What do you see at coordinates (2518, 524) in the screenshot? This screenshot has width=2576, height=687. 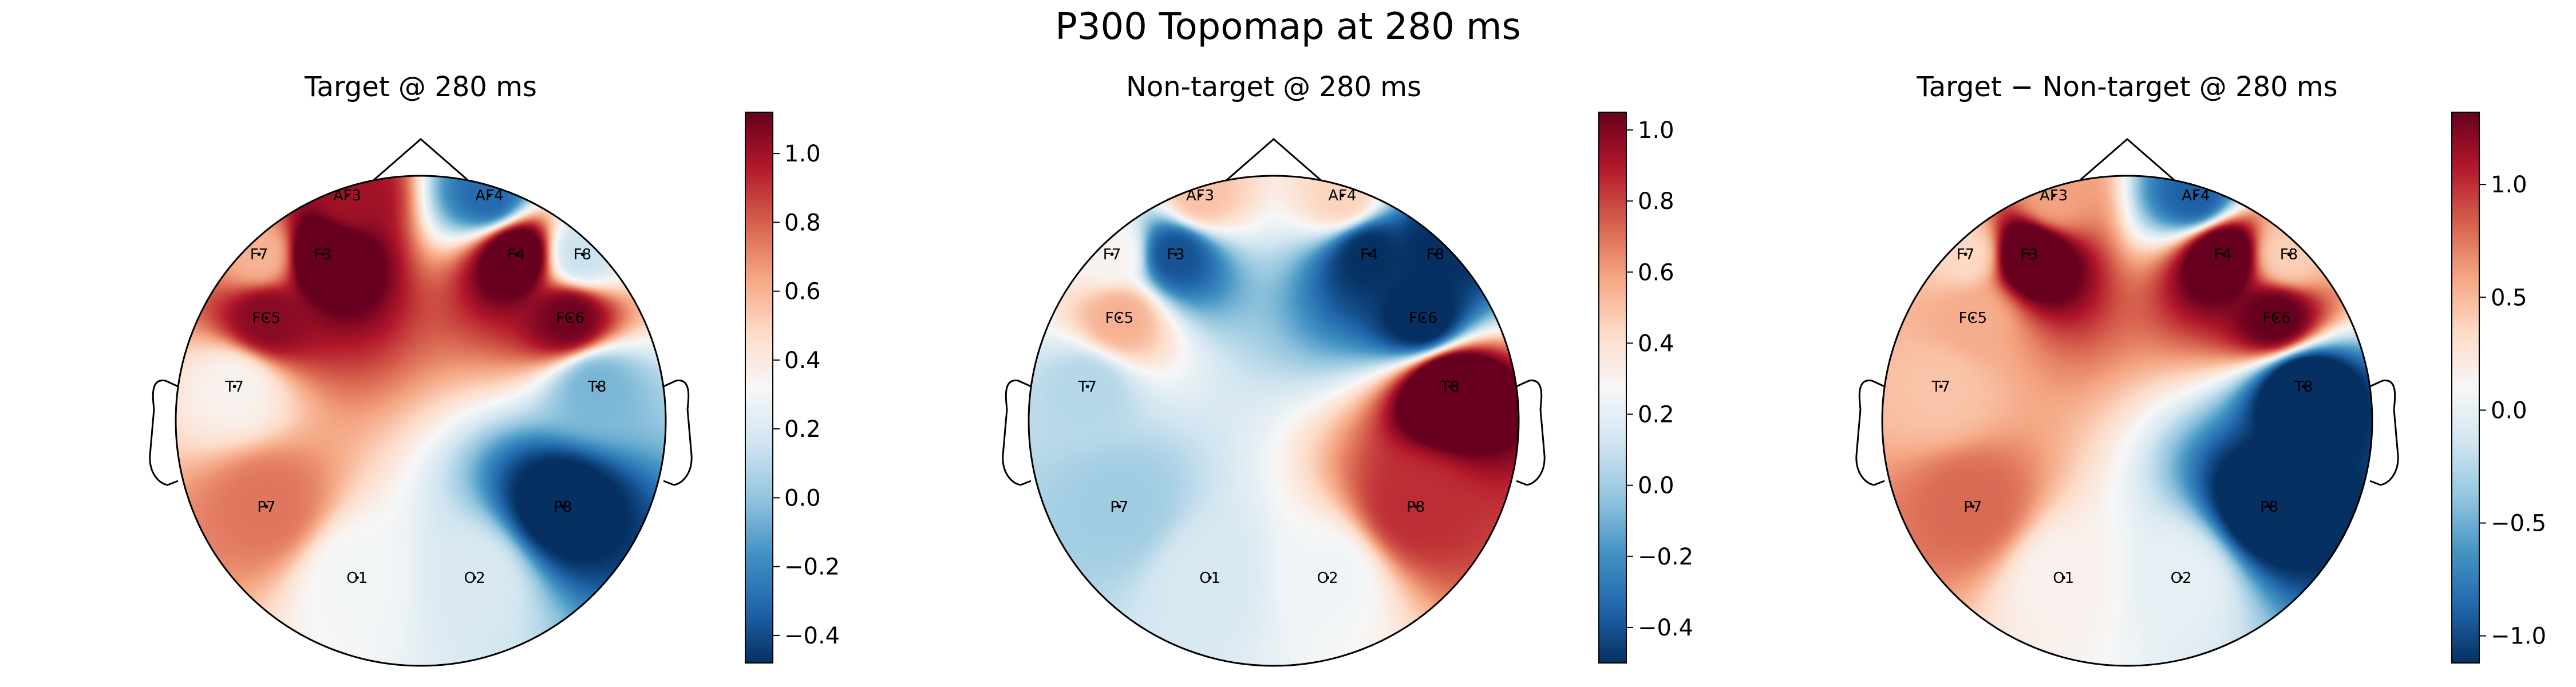 I see `colorbar-tick-label: −0.5` at bounding box center [2518, 524].